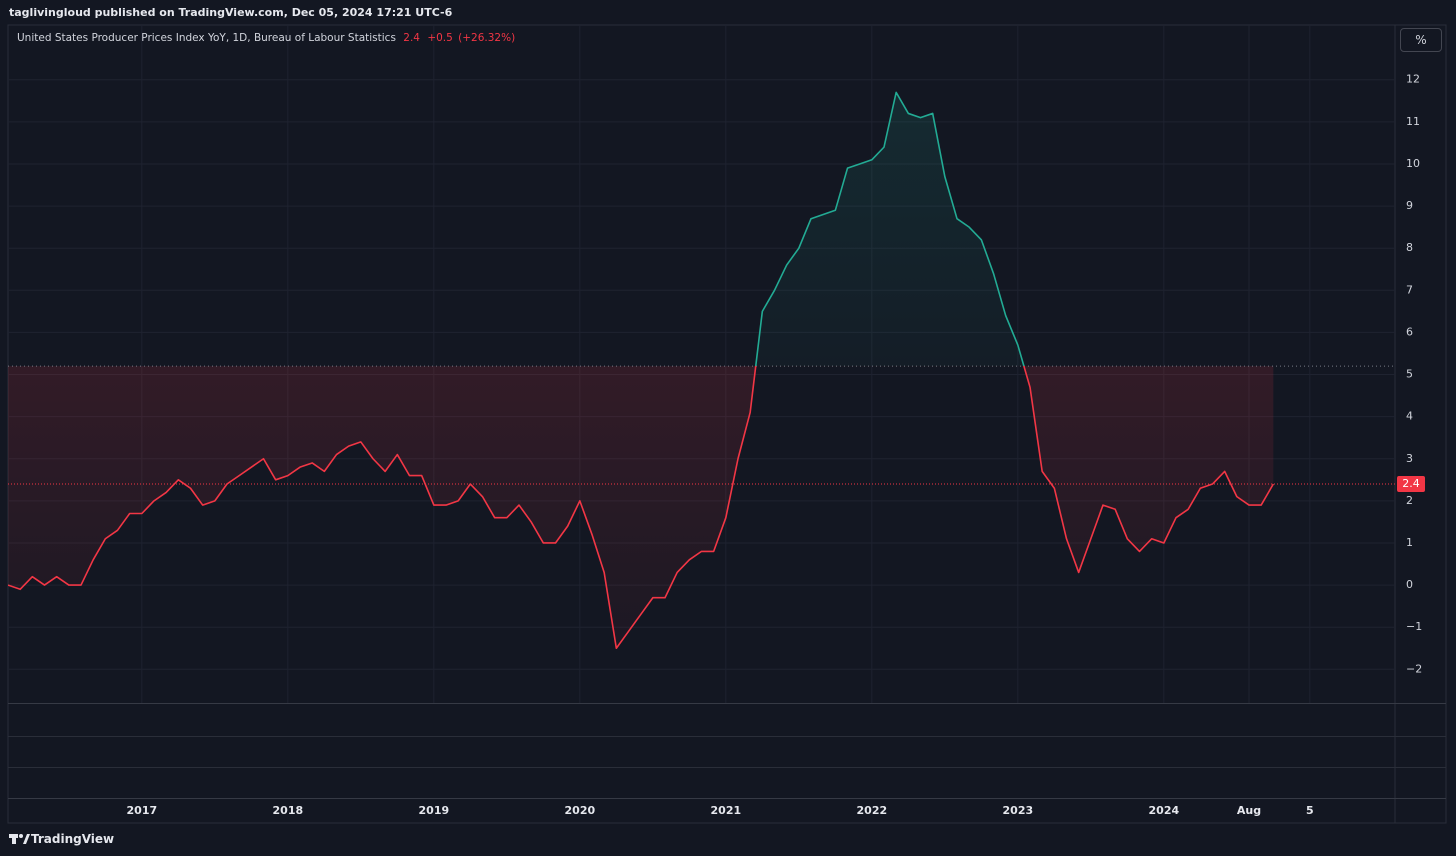 The height and width of the screenshot is (856, 1456). What do you see at coordinates (1310, 810) in the screenshot?
I see `x-tick-label: 5` at bounding box center [1310, 810].